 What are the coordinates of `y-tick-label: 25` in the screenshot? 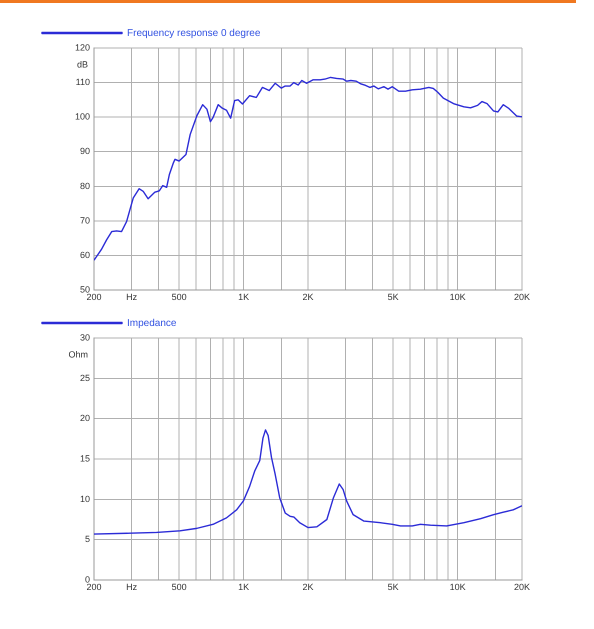 It's located at (85, 377).